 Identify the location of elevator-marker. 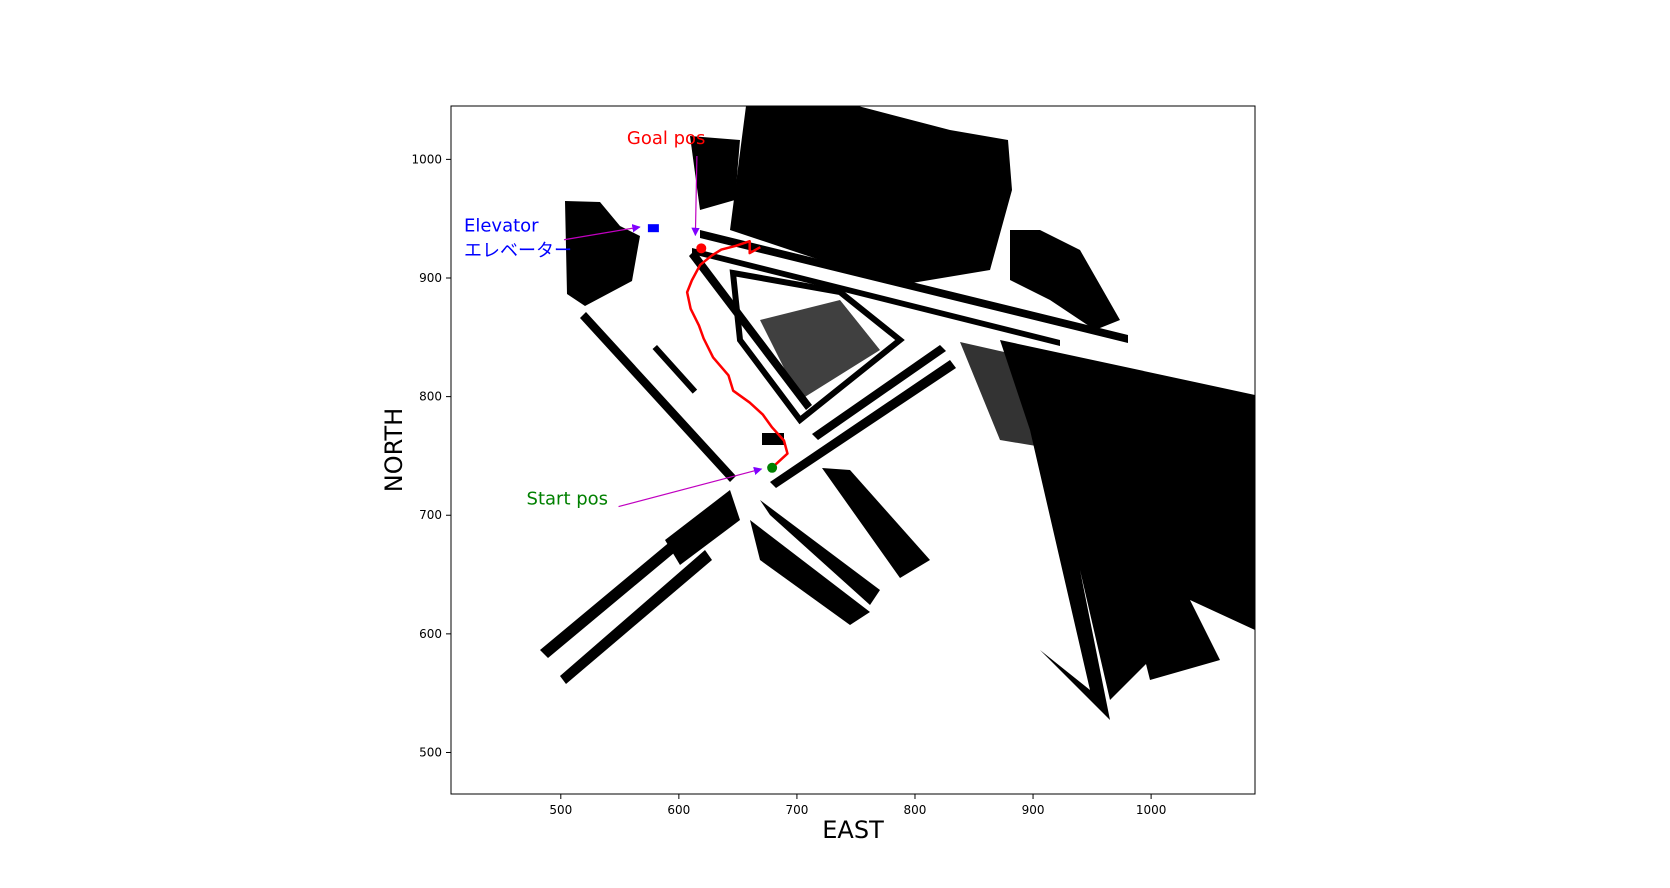
(653, 228).